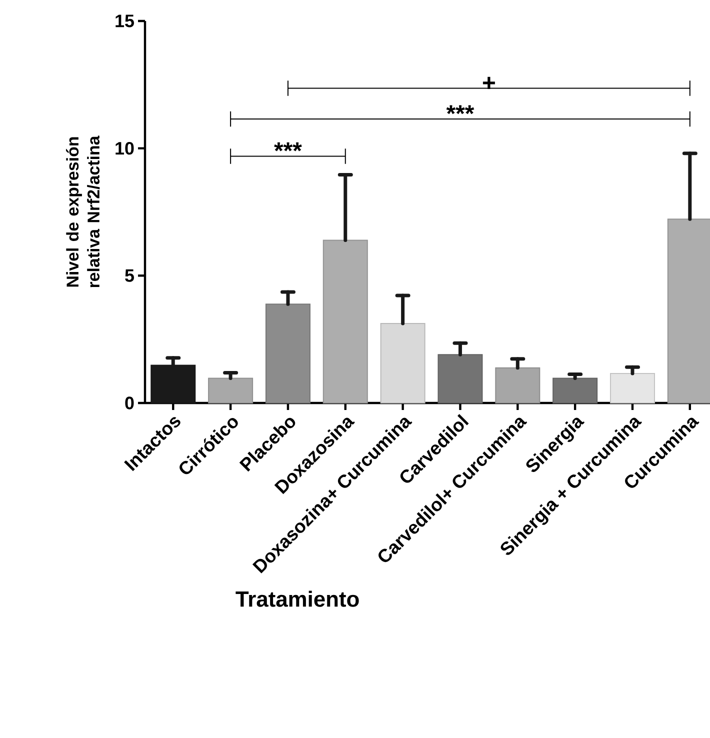 This screenshot has height=738, width=710. Describe the element at coordinates (83, 212) in the screenshot. I see `y-axis-title: Nivel de expresión relativa Nrf2/actina` at that location.